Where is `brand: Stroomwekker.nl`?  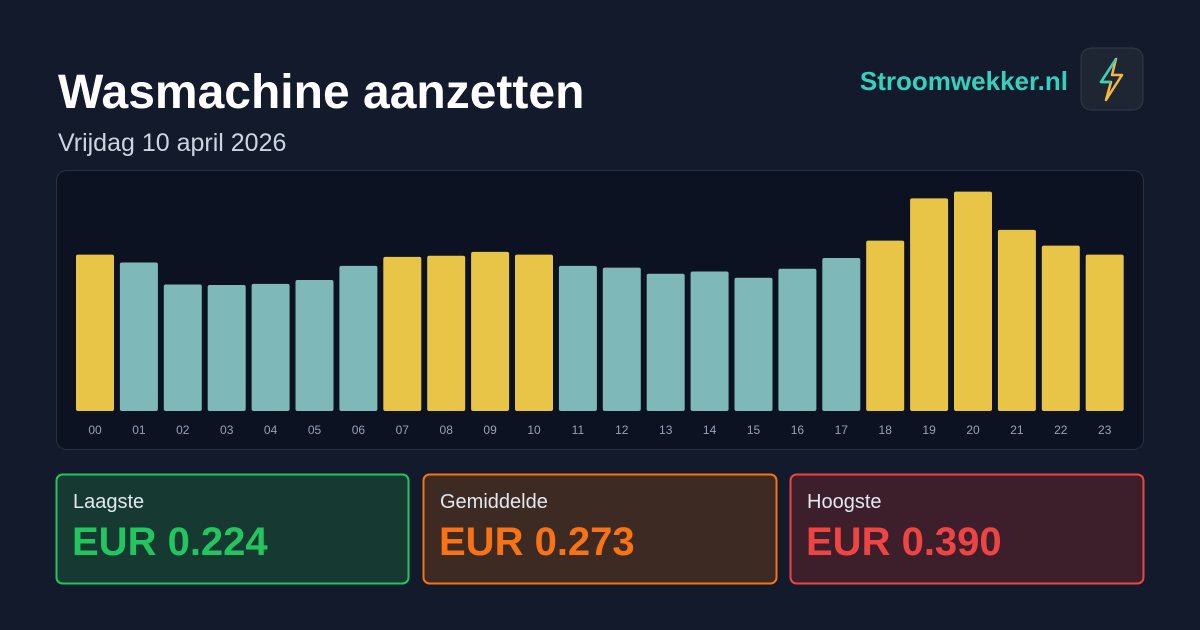 brand: Stroomwekker.nl is located at coordinates (964, 81).